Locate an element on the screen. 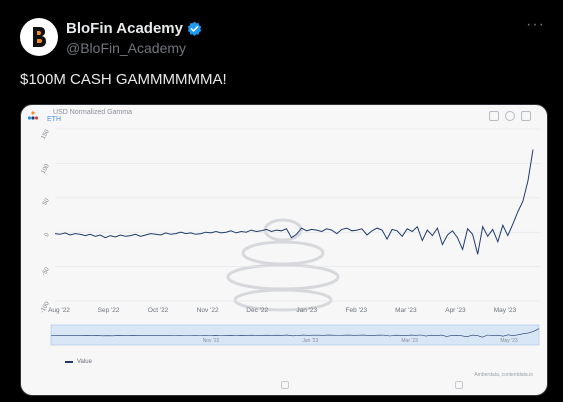 The width and height of the screenshot is (563, 402). amberdata-logo-icon is located at coordinates (33, 115).